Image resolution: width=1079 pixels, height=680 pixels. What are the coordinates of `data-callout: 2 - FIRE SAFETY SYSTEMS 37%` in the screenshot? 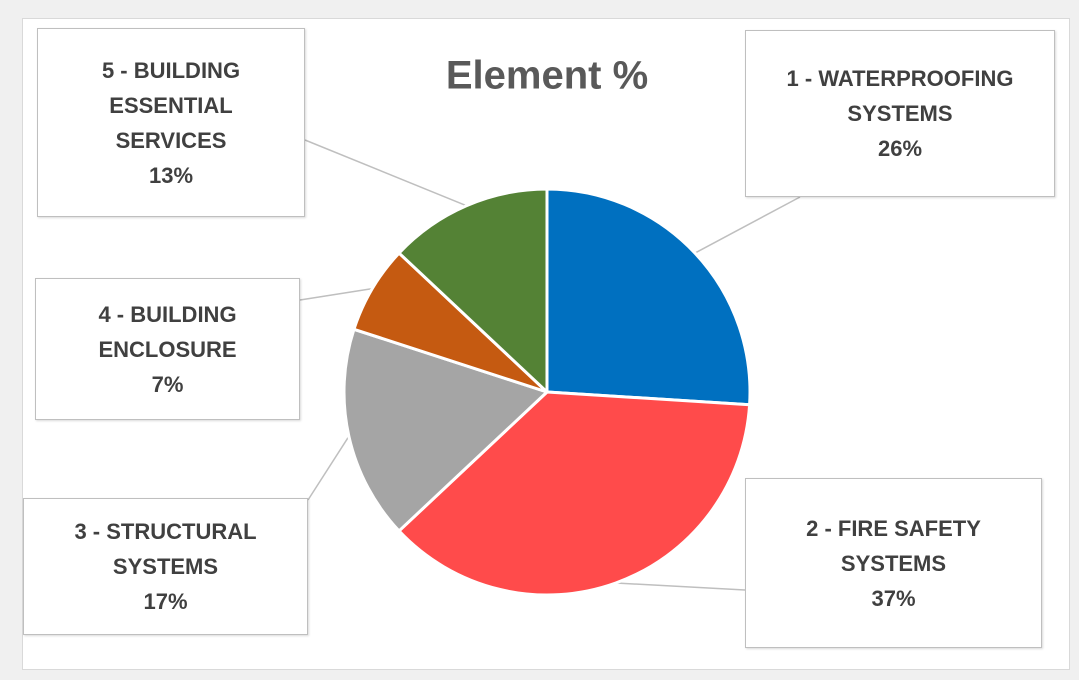 It's located at (893, 563).